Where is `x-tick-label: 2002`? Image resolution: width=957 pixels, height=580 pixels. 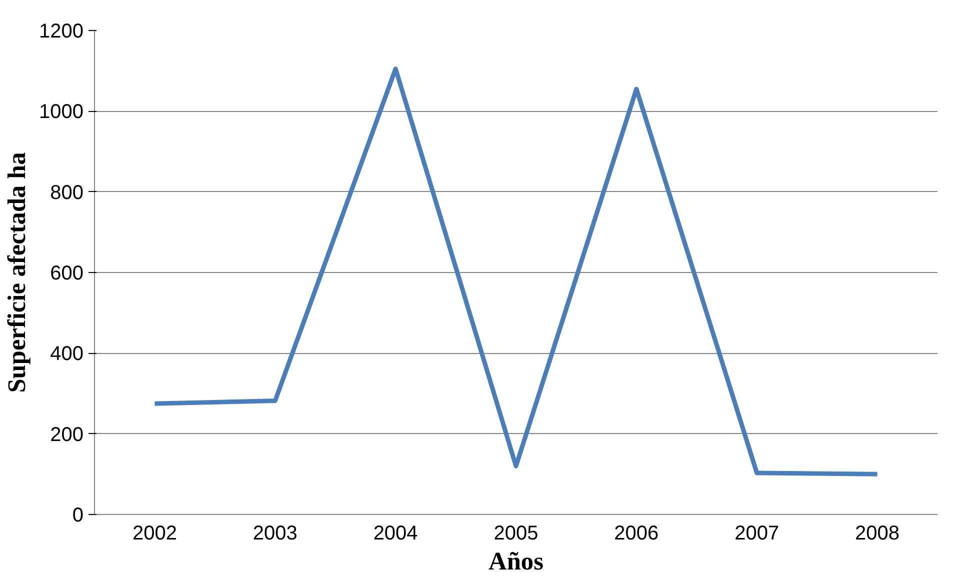 x-tick-label: 2002 is located at coordinates (154, 533).